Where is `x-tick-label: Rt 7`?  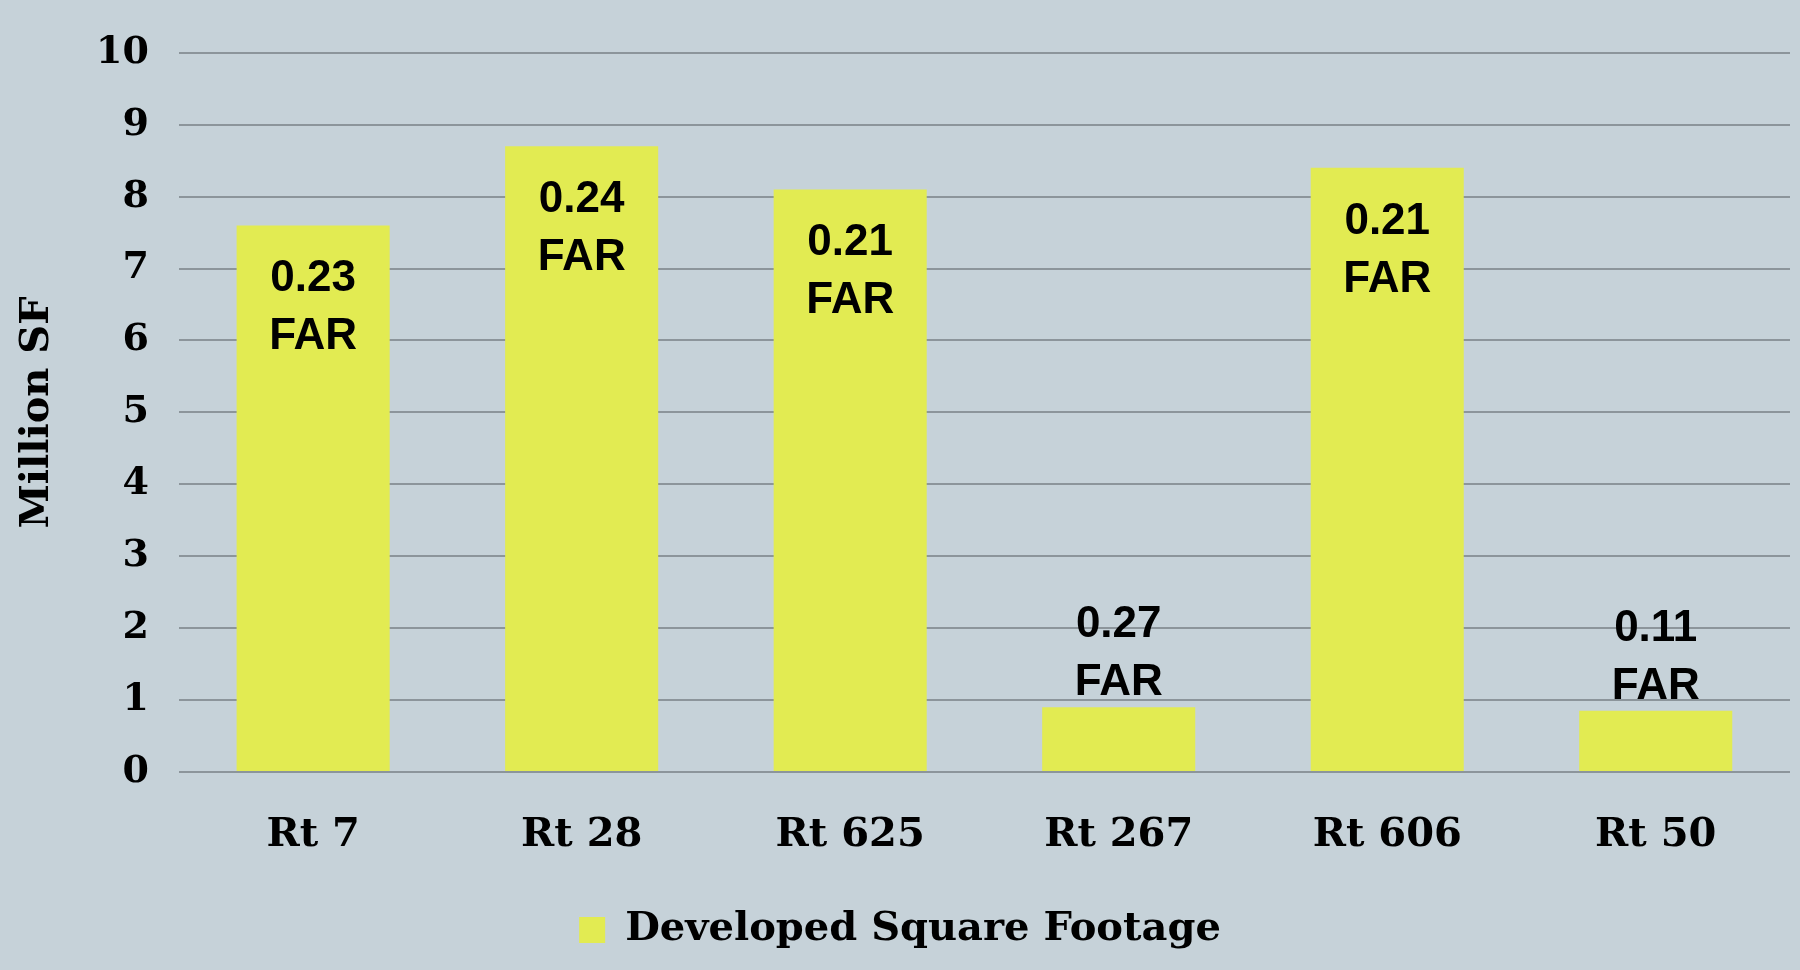
x-tick-label: Rt 7 is located at coordinates (313, 832).